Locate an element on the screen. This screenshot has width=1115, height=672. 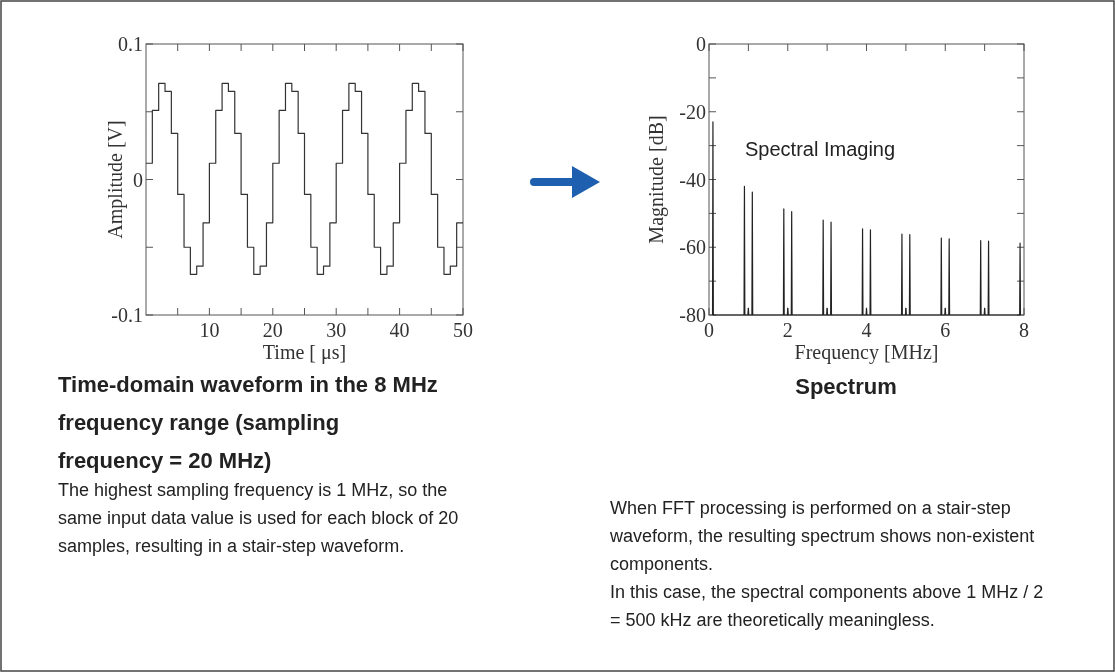
x-axis-title: Frequency [MHz] is located at coordinates (866, 352).